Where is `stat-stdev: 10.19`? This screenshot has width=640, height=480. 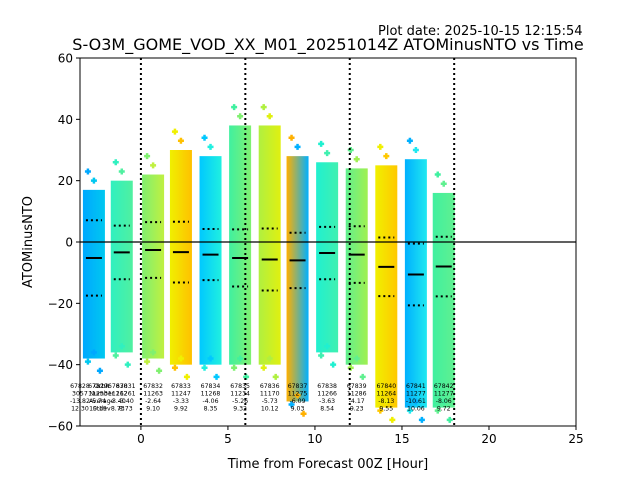
stat-stdev: 10.19 is located at coordinates (98, 409).